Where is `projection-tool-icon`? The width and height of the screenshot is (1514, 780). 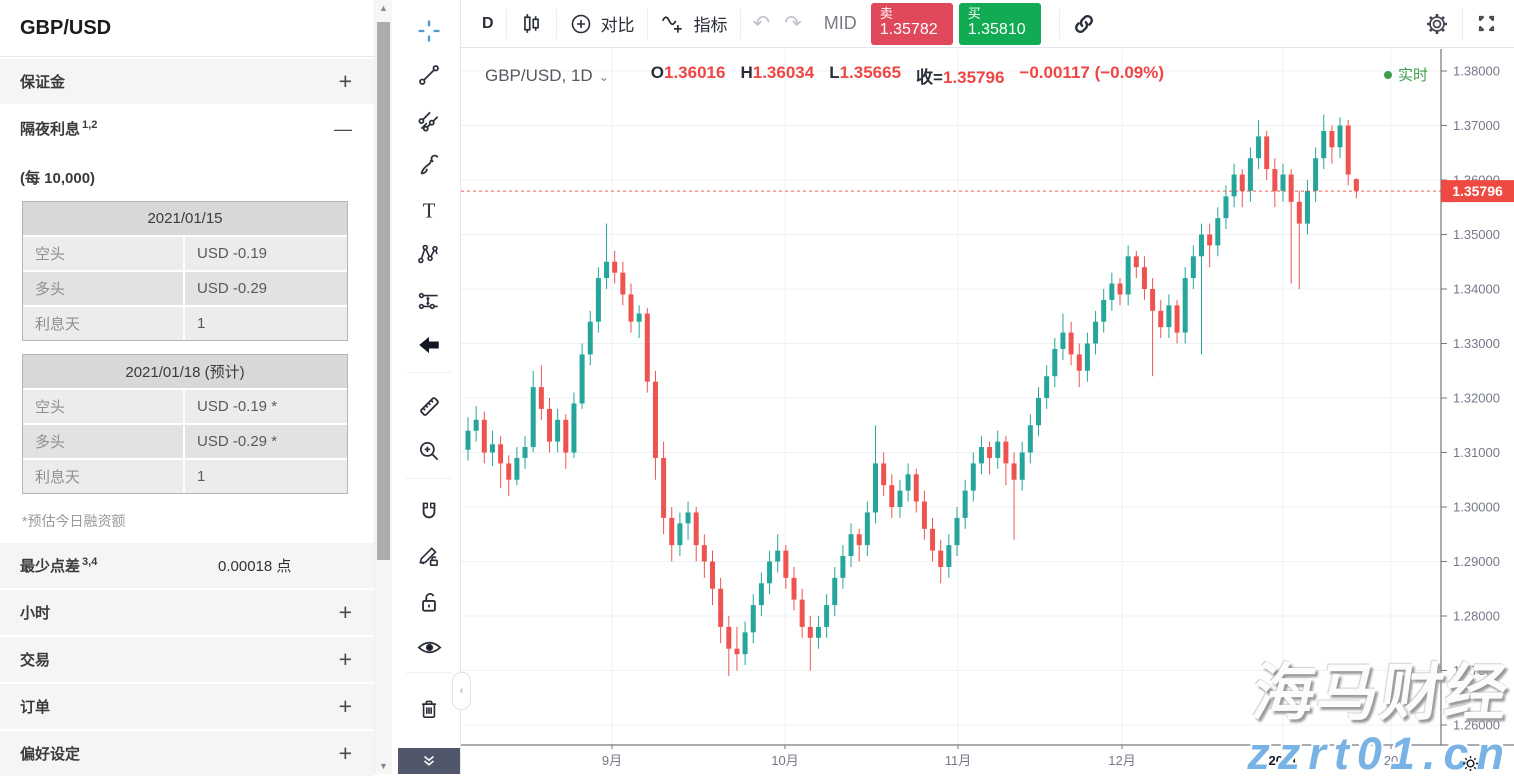 projection-tool-icon is located at coordinates (429, 301).